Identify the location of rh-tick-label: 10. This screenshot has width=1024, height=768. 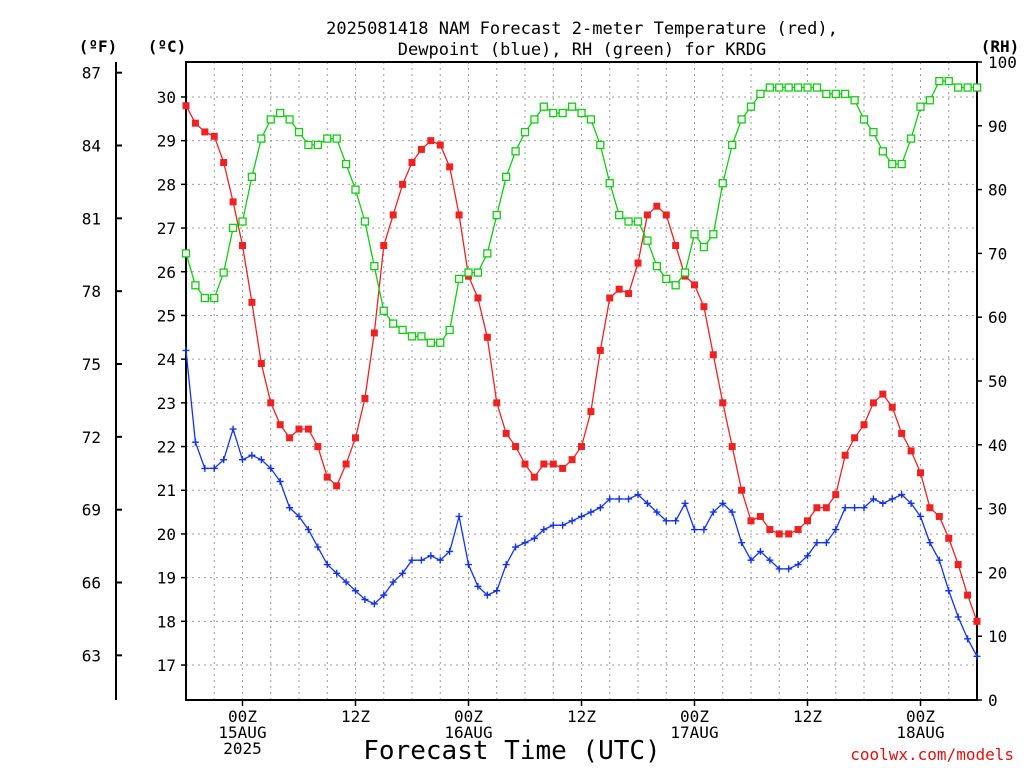
(997, 636).